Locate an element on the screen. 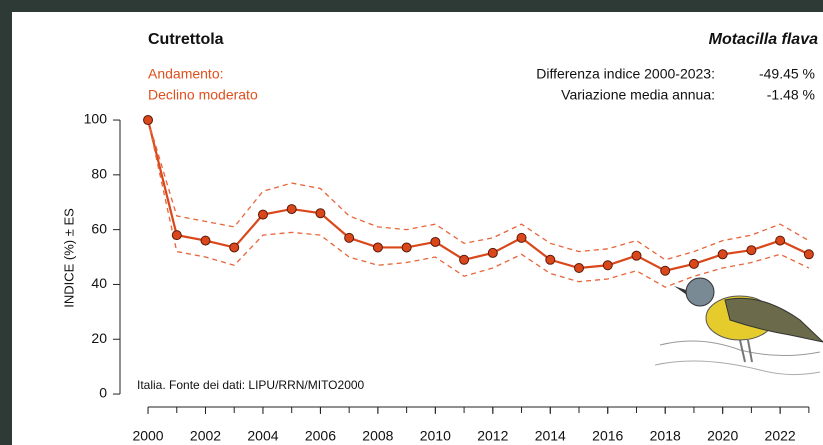  x-tick-label: 2012 is located at coordinates (492, 436).